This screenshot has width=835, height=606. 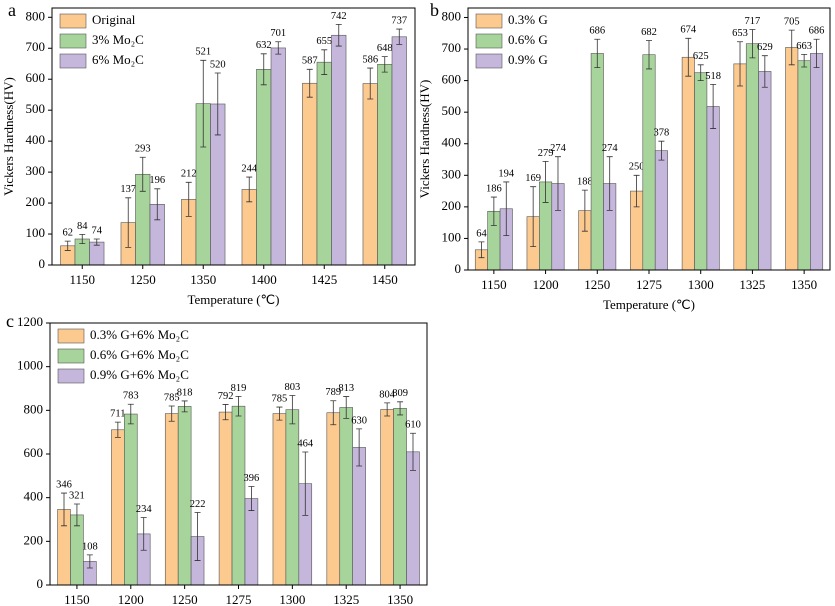 What do you see at coordinates (339, 16) in the screenshot?
I see `value-label: 742` at bounding box center [339, 16].